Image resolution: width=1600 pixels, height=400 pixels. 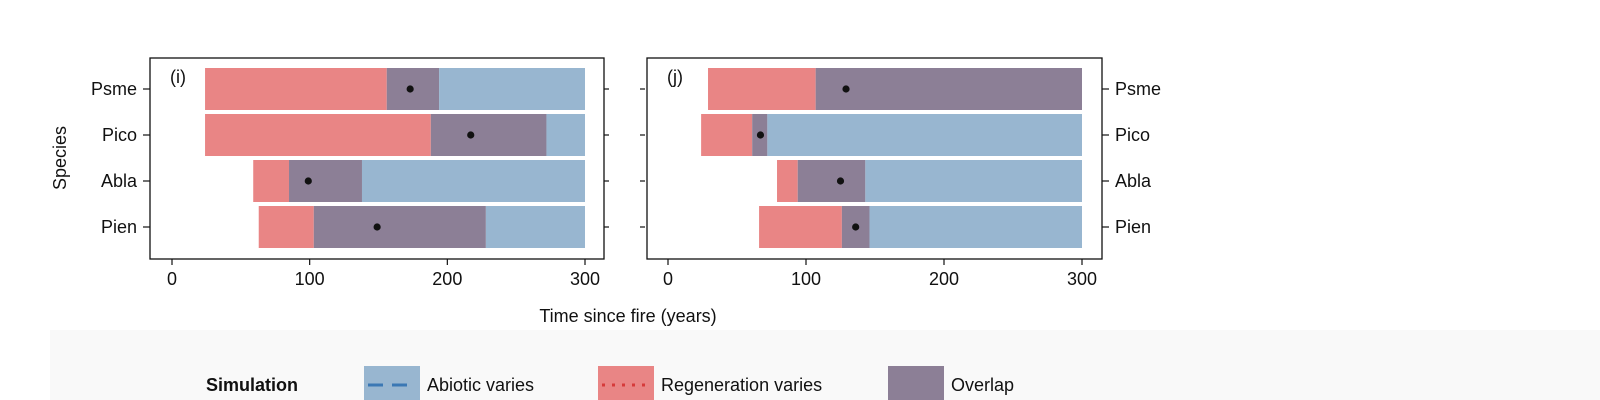 I want to click on x-axis-title: Time since fire (years), so click(x=627, y=316).